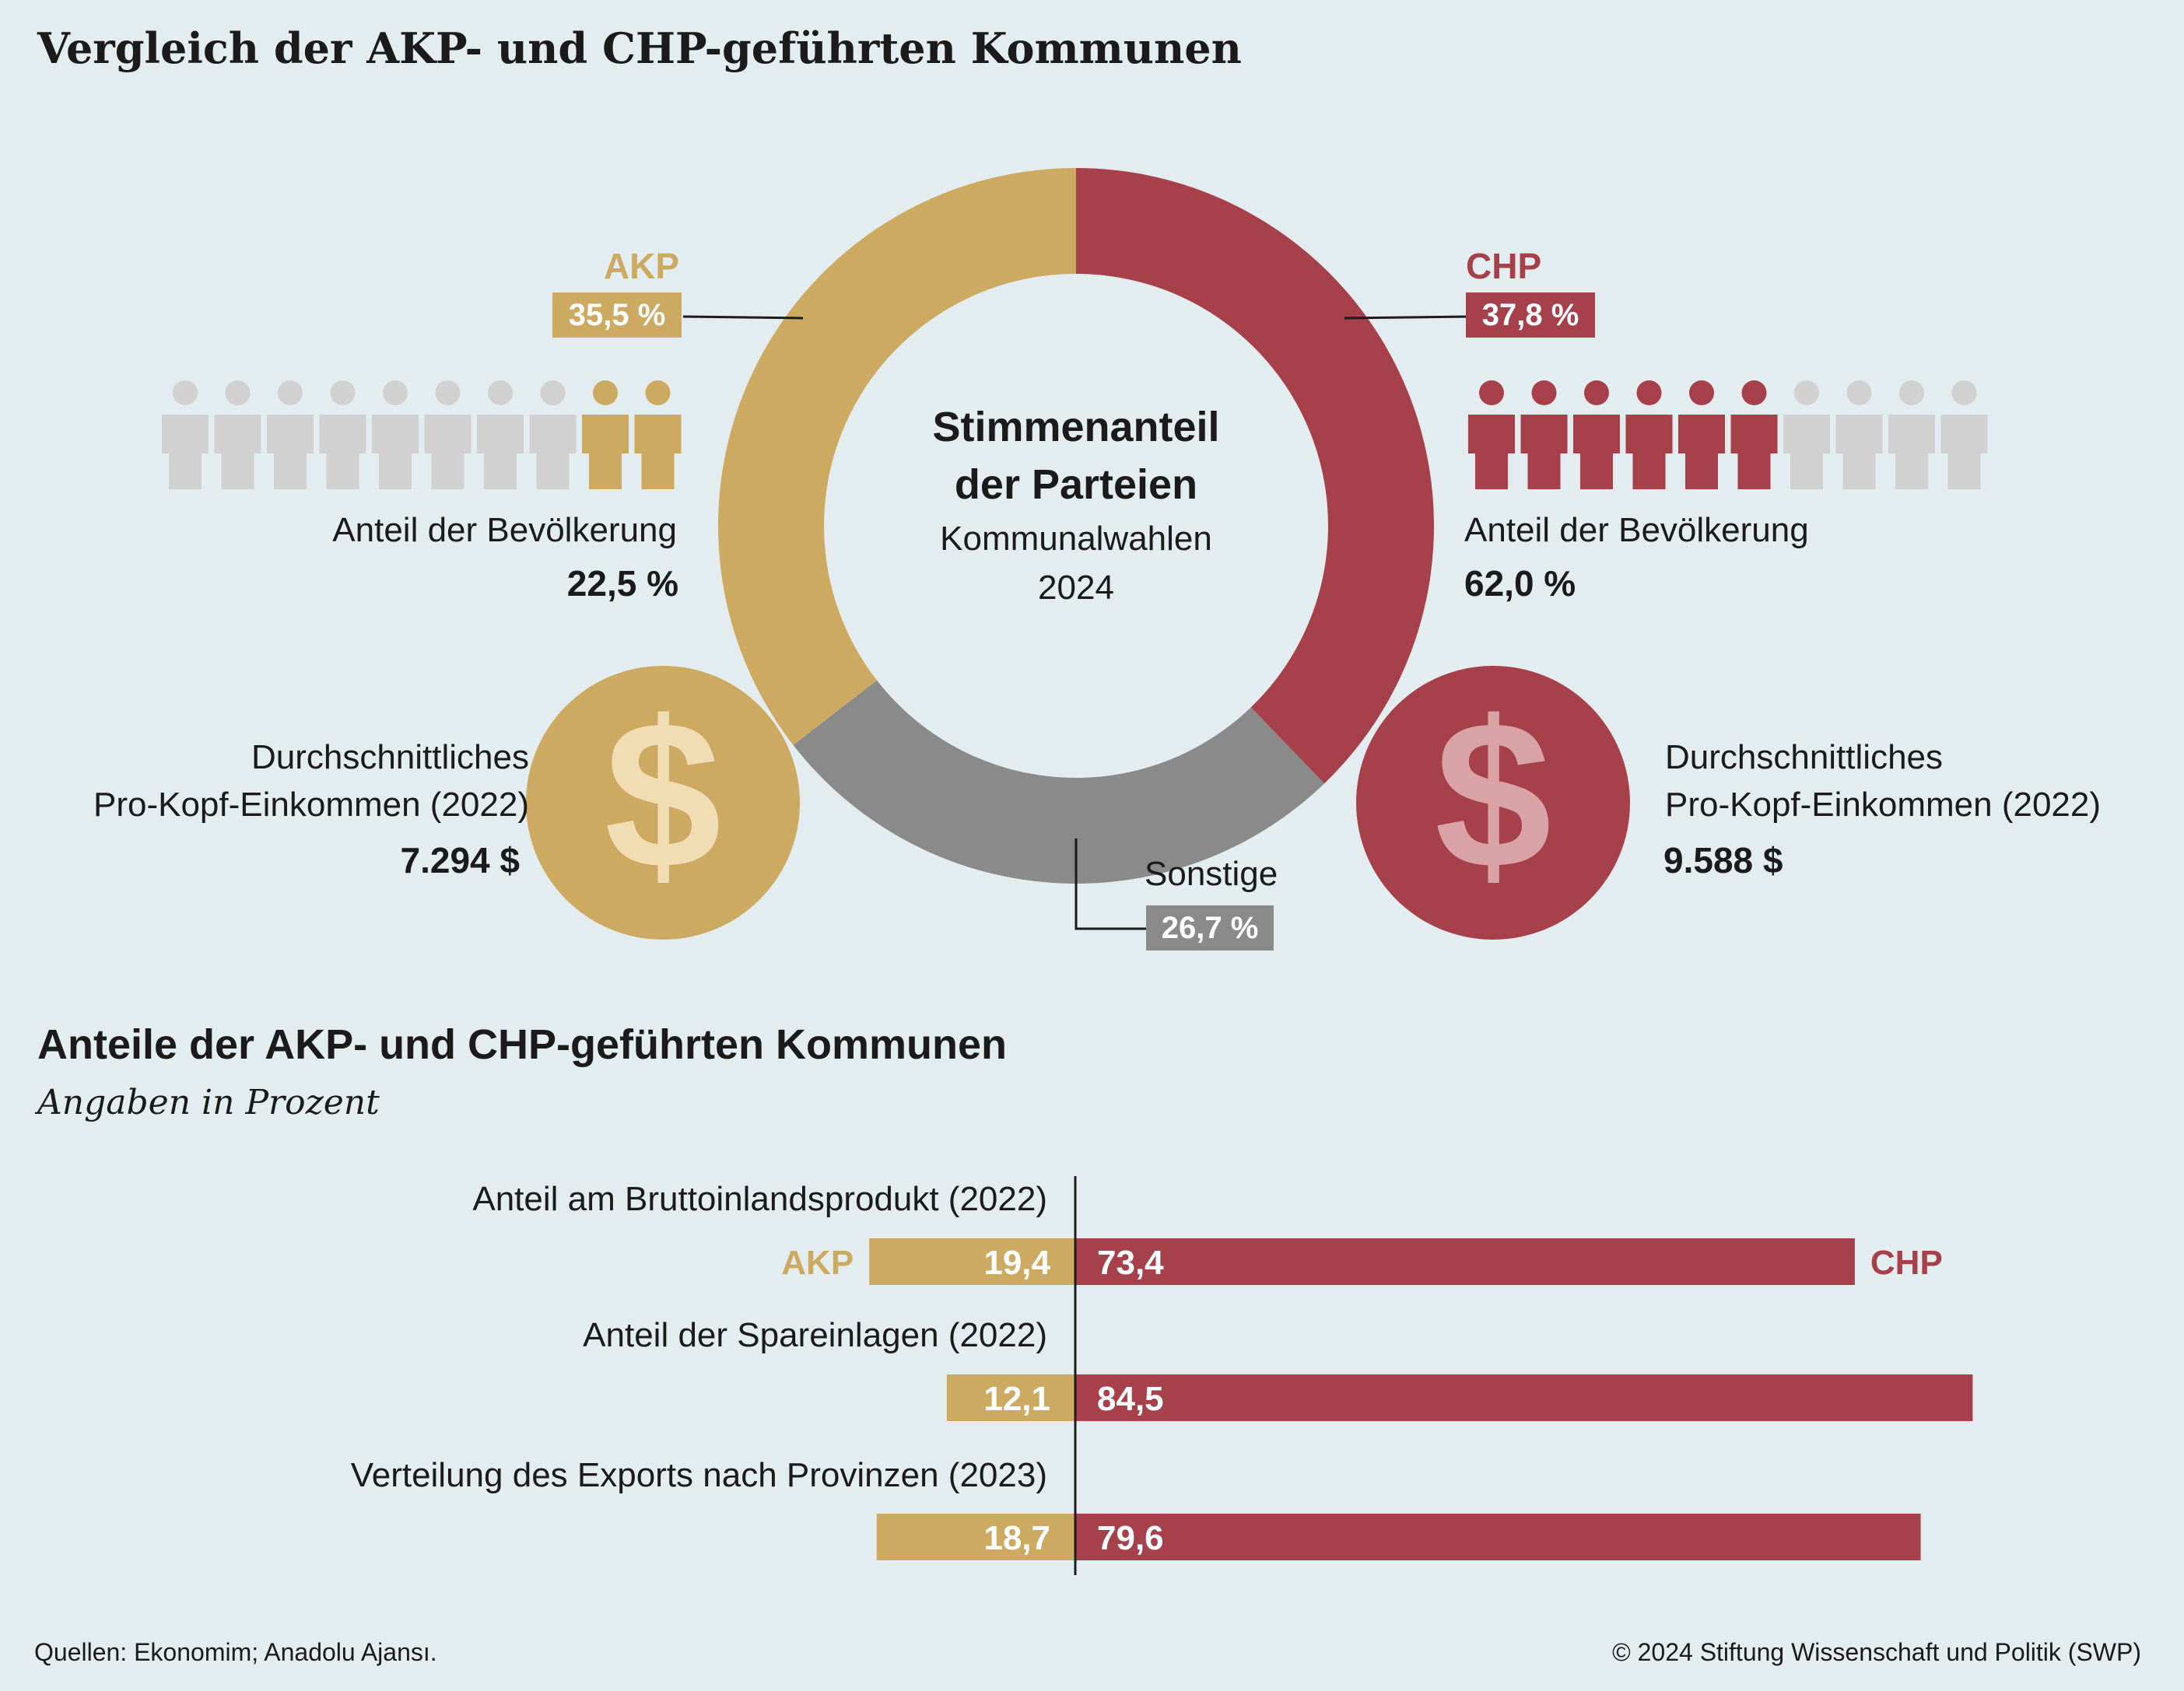 The height and width of the screenshot is (1691, 2184). What do you see at coordinates (815, 1335) in the screenshot?
I see `bar-category-label: Anteil der Spareinlagen (2022)` at bounding box center [815, 1335].